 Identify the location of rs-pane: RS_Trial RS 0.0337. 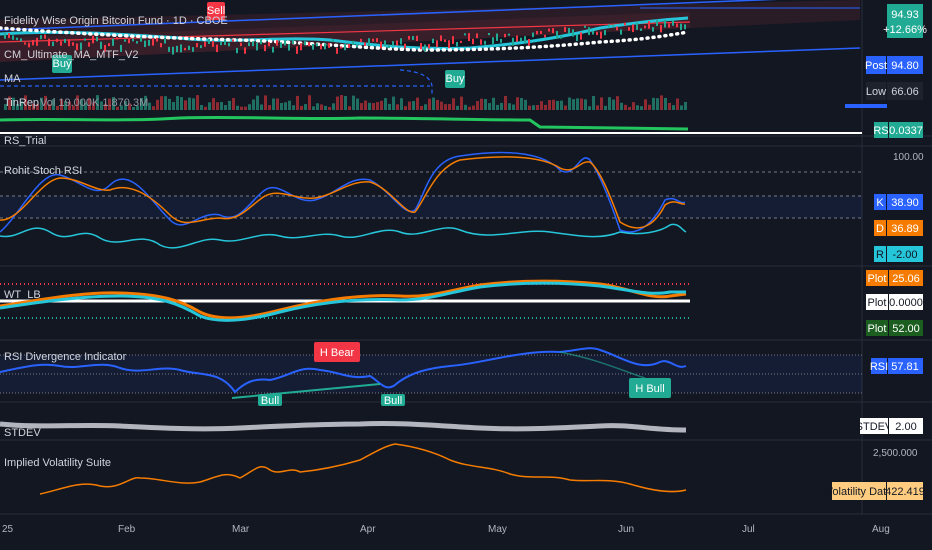
(461, 134).